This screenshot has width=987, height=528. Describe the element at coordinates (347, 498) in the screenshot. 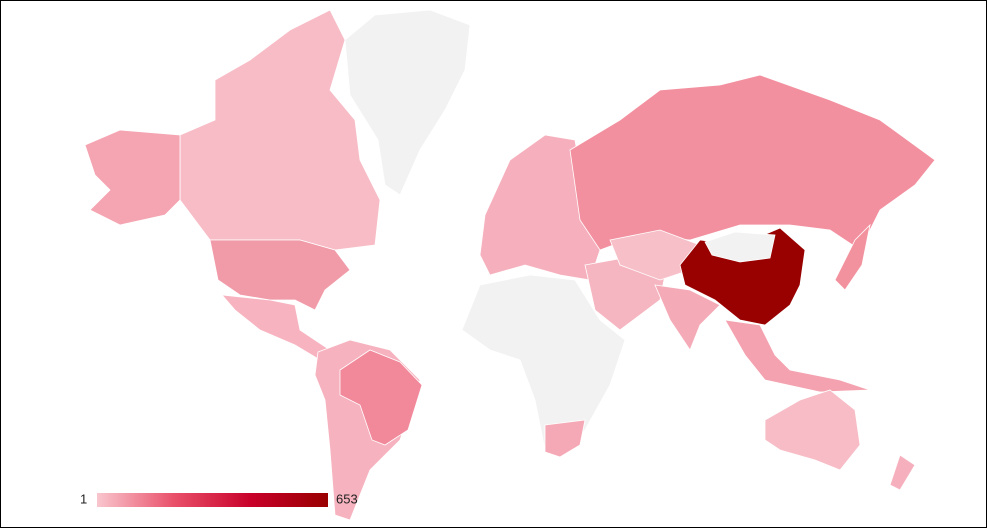

I see `legend-max: 653` at that location.